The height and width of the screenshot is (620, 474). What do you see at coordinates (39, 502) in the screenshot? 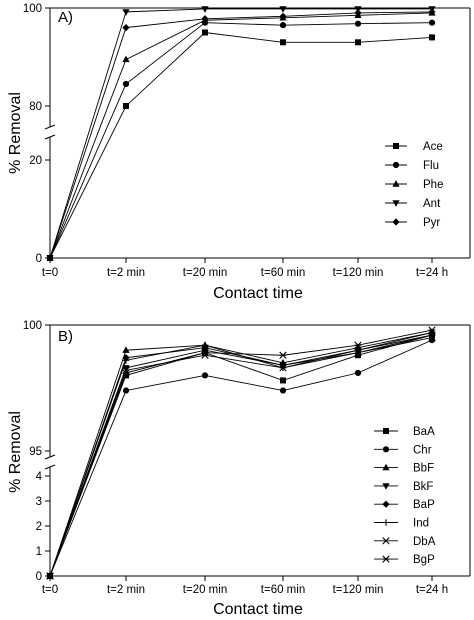
I see `y-tick-label: 3` at bounding box center [39, 502].